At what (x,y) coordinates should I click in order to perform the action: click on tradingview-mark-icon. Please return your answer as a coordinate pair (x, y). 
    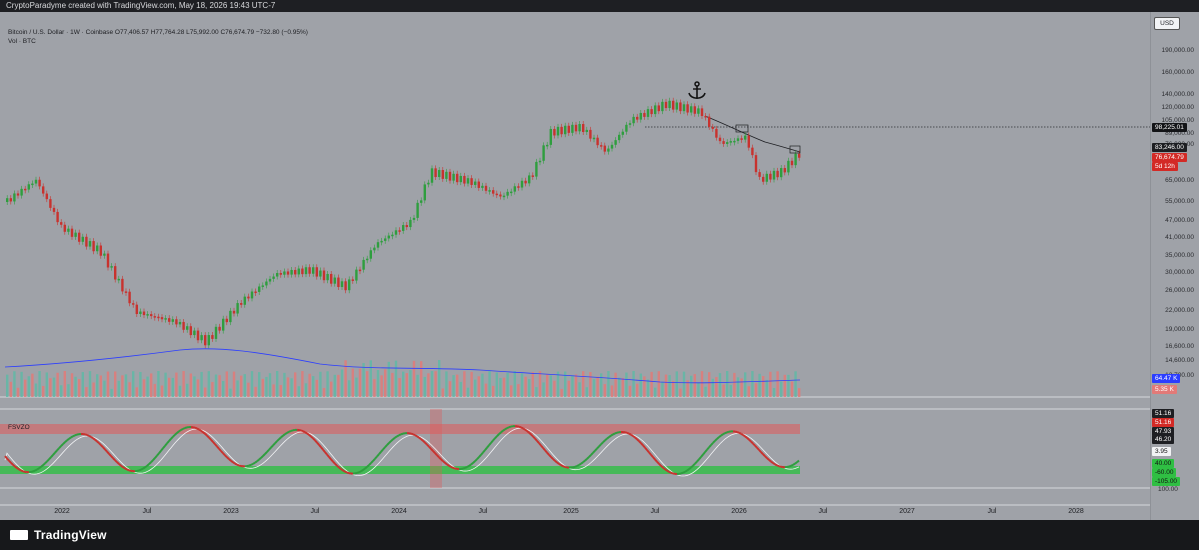
    Looking at the image, I should click on (19, 535).